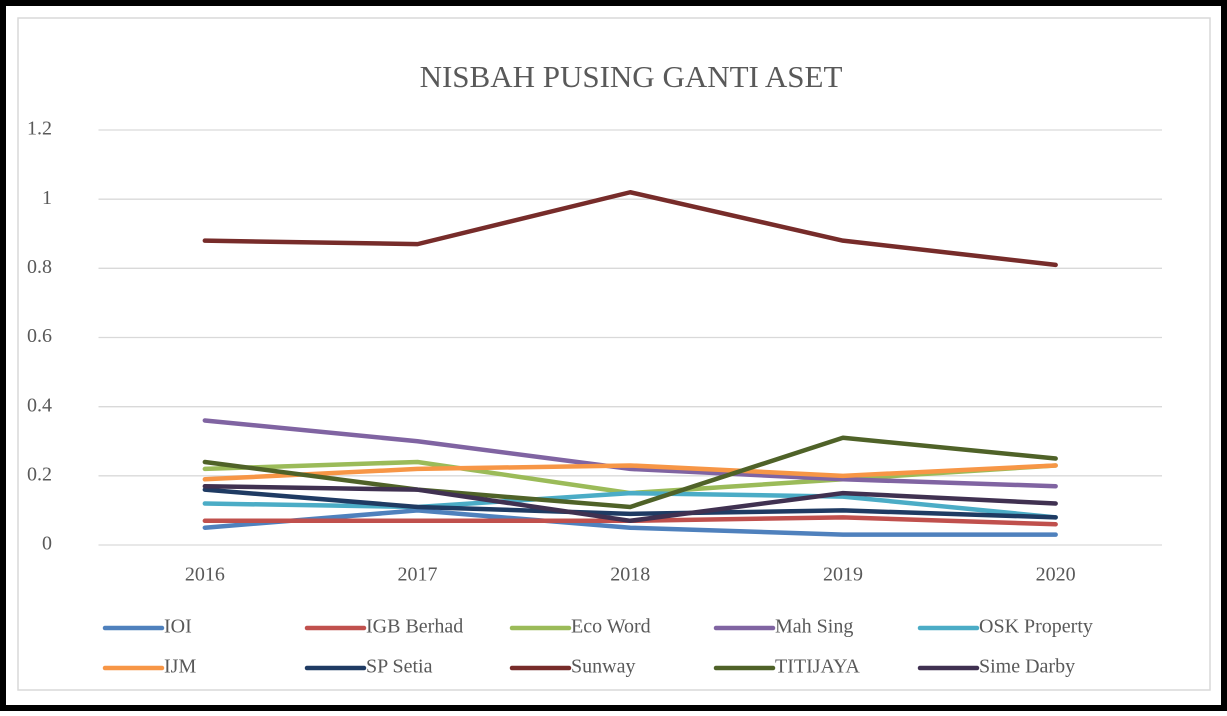  What do you see at coordinates (418, 575) in the screenshot?
I see `x-tick-label: 2017` at bounding box center [418, 575].